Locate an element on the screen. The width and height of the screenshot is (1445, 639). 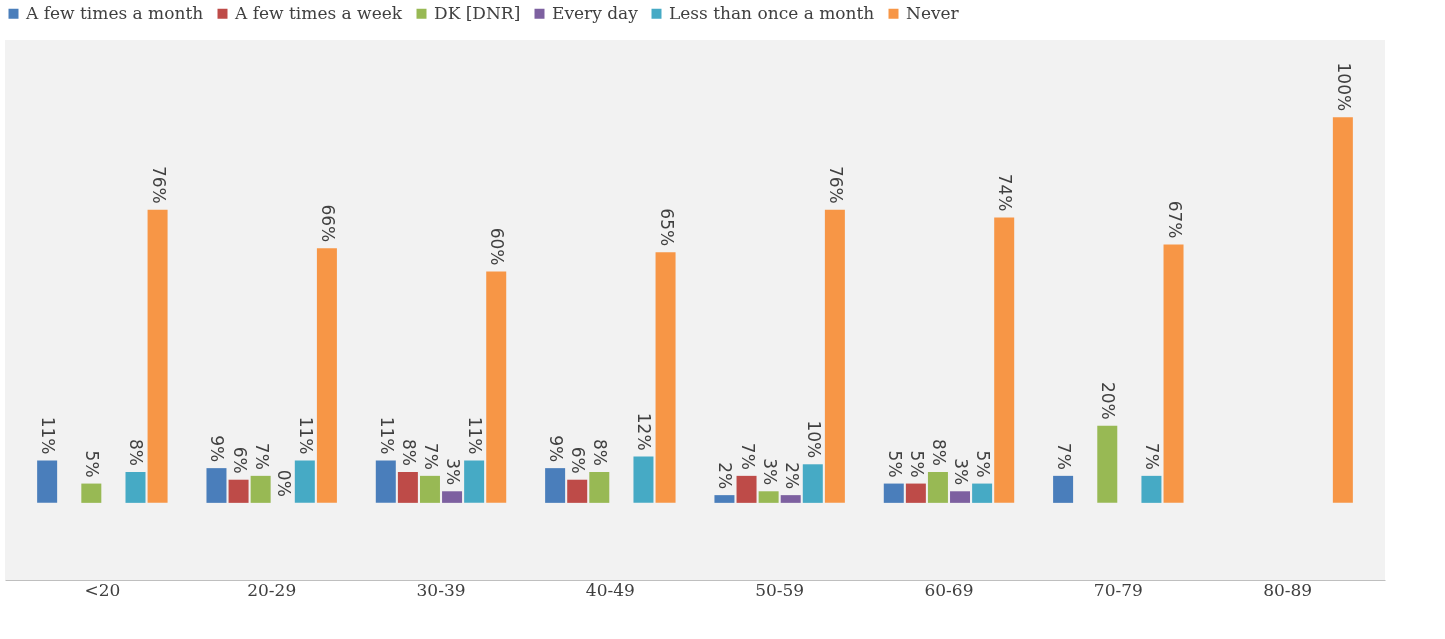
legend-label: A few times a week is located at coordinates (318, 12).